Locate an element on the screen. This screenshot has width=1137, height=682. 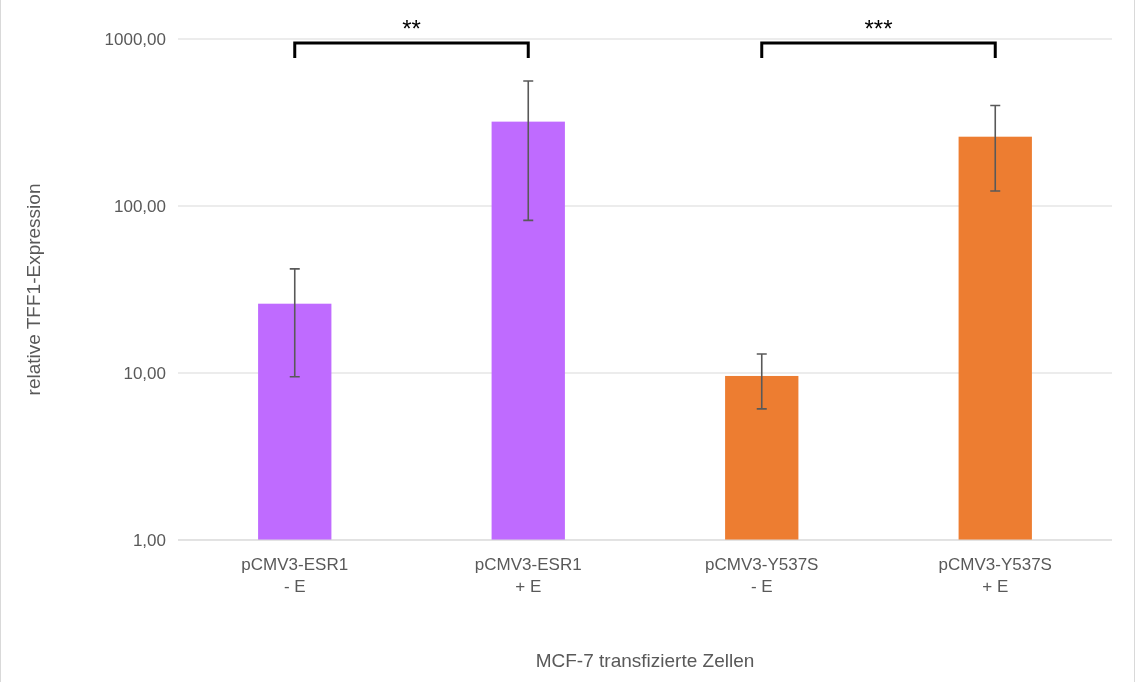
x-tick-label: pCMV3-ESR1 - E is located at coordinates (295, 575).